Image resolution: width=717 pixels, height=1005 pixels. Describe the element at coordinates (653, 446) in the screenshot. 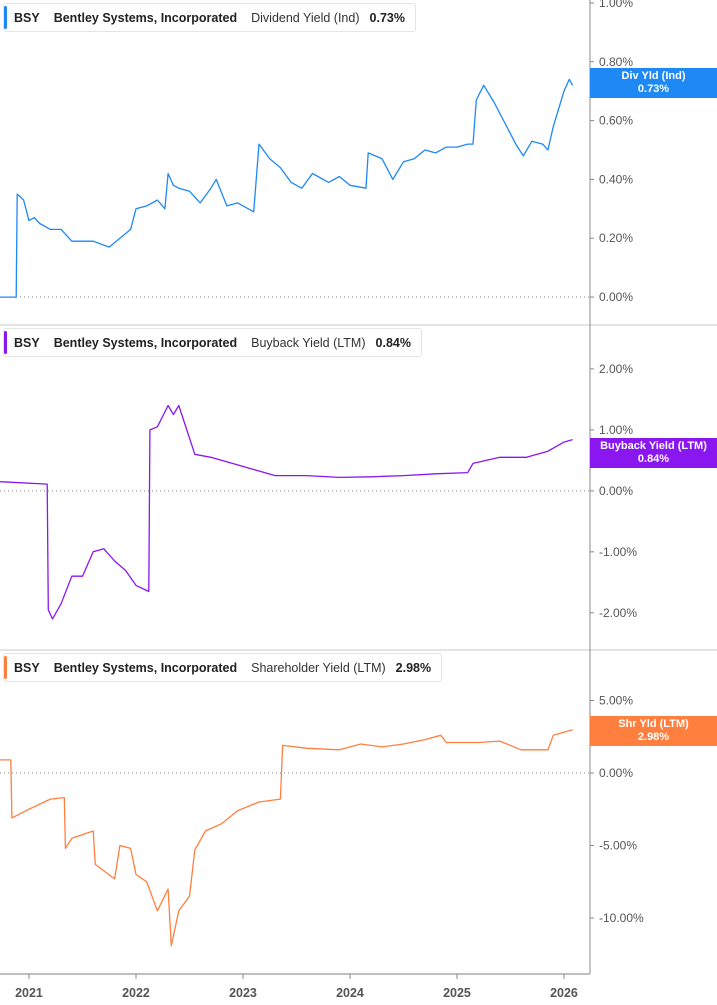

I see `flag-label: Buyback Yield (LTM)` at that location.